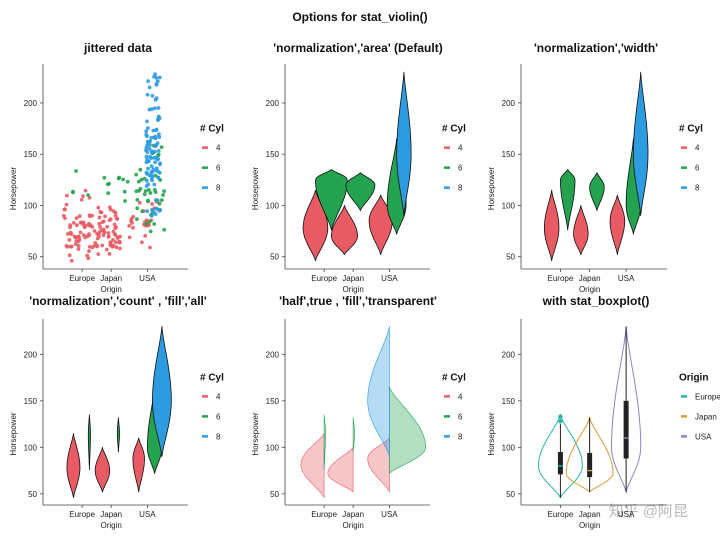 Image resolution: width=720 pixels, height=540 pixels. I want to click on legend-label: 4, so click(460, 396).